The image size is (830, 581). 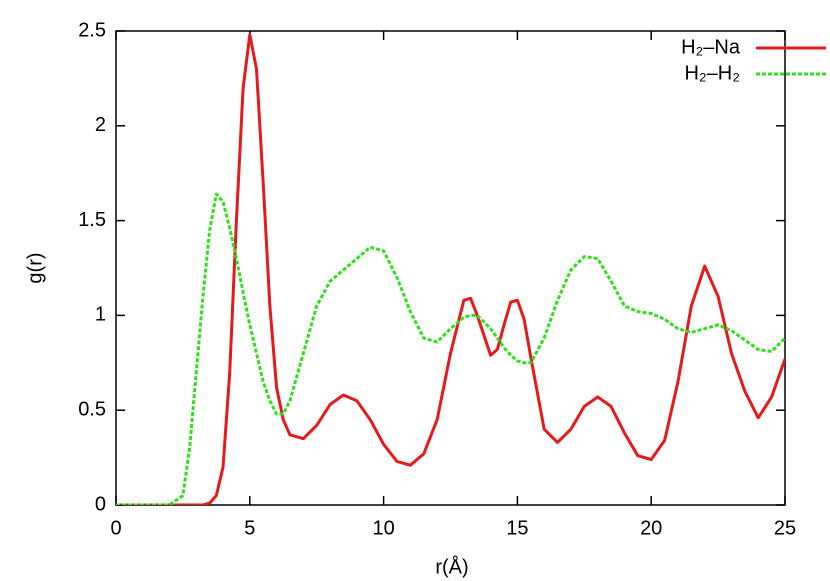 I want to click on x-tick-label: 10, so click(x=383, y=528).